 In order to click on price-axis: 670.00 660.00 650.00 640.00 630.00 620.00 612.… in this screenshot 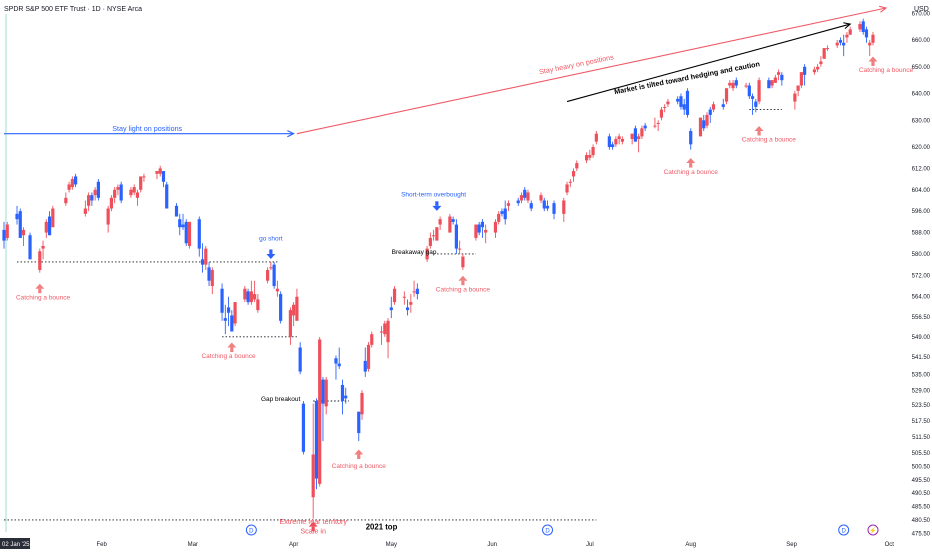, I will do `click(921, 274)`.